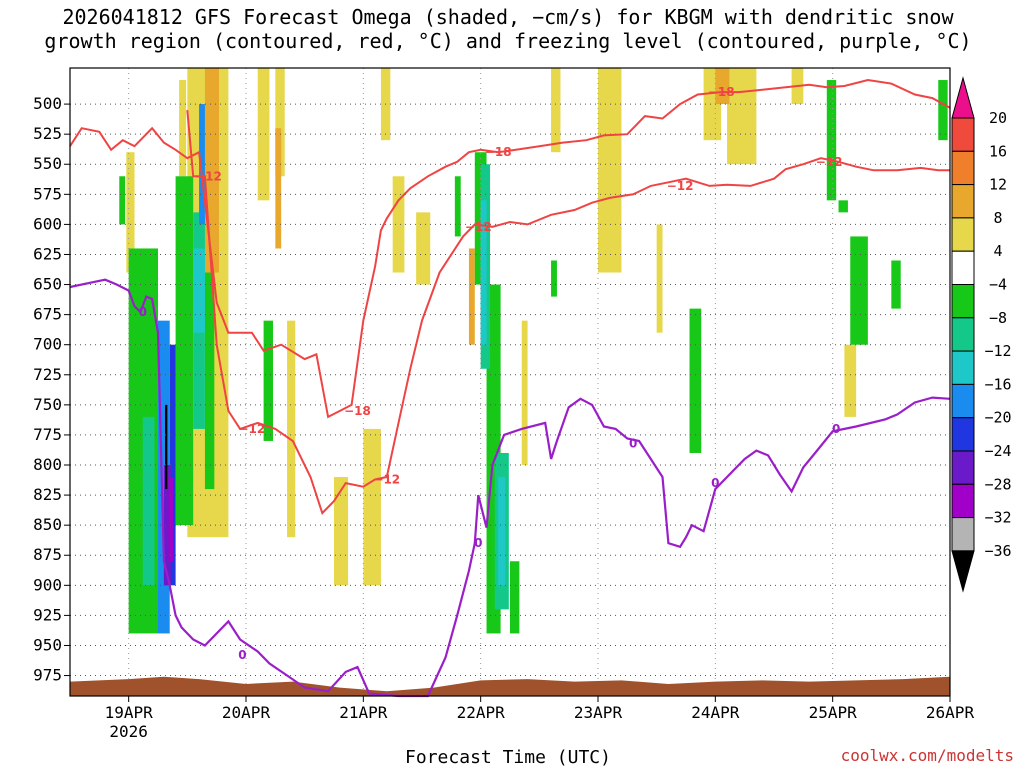  I want to click on colorbar: 20 16 12 8 4 −4 −8 −12 −16 −20 −24 −28 −32 −36, so click(981, 334).